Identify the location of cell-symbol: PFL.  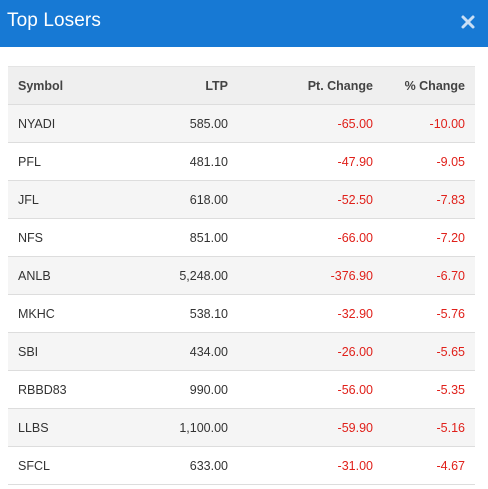
(29, 161).